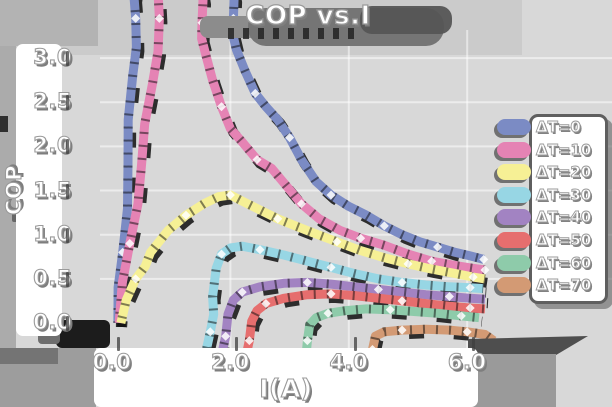 This screenshot has height=407, width=612. Describe the element at coordinates (52, 277) in the screenshot. I see `y-tick-label: 0.5` at that location.